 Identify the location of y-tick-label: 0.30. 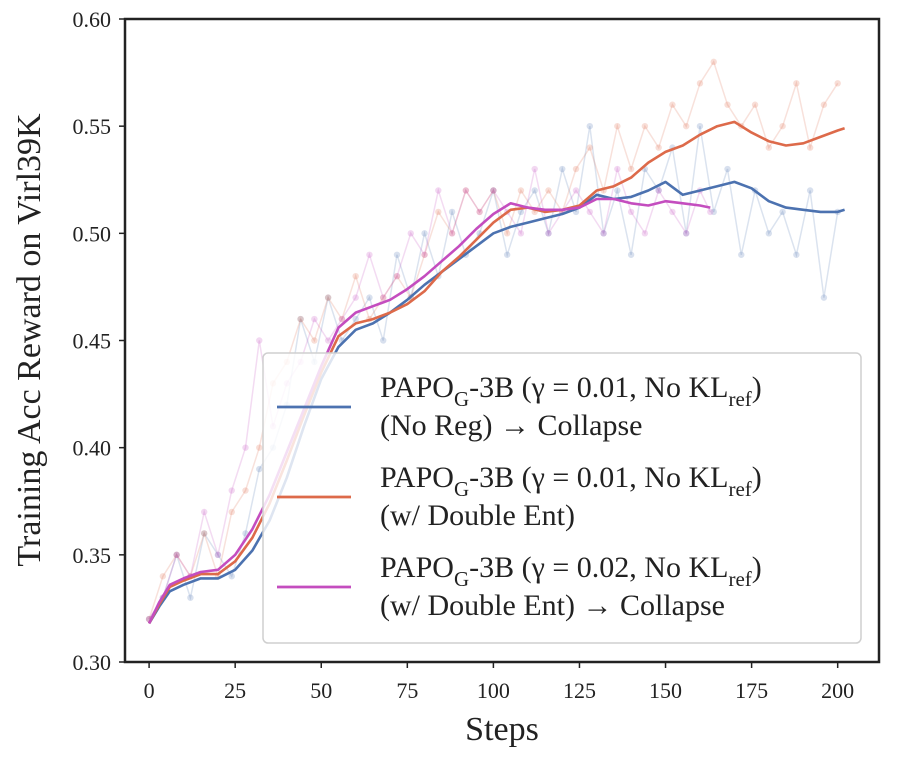
(92, 662).